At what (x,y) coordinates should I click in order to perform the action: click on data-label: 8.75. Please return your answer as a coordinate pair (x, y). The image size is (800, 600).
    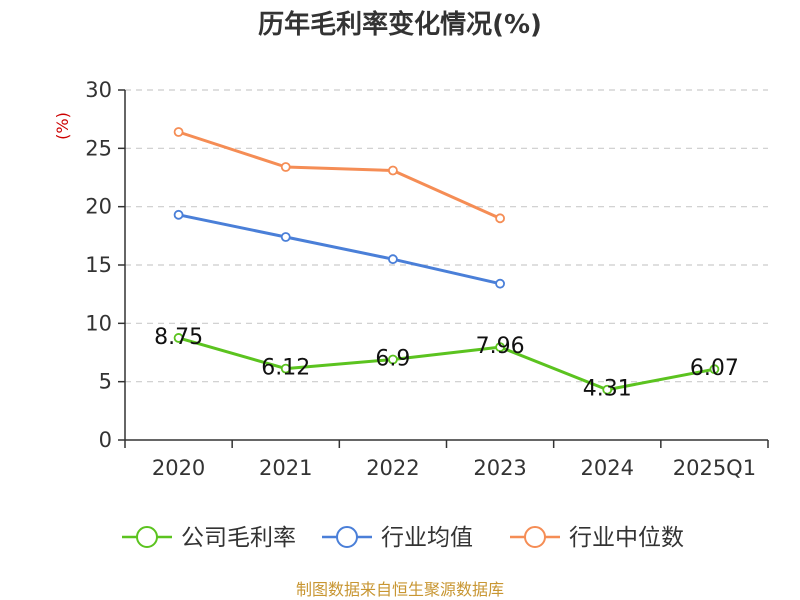
    Looking at the image, I should click on (178, 337).